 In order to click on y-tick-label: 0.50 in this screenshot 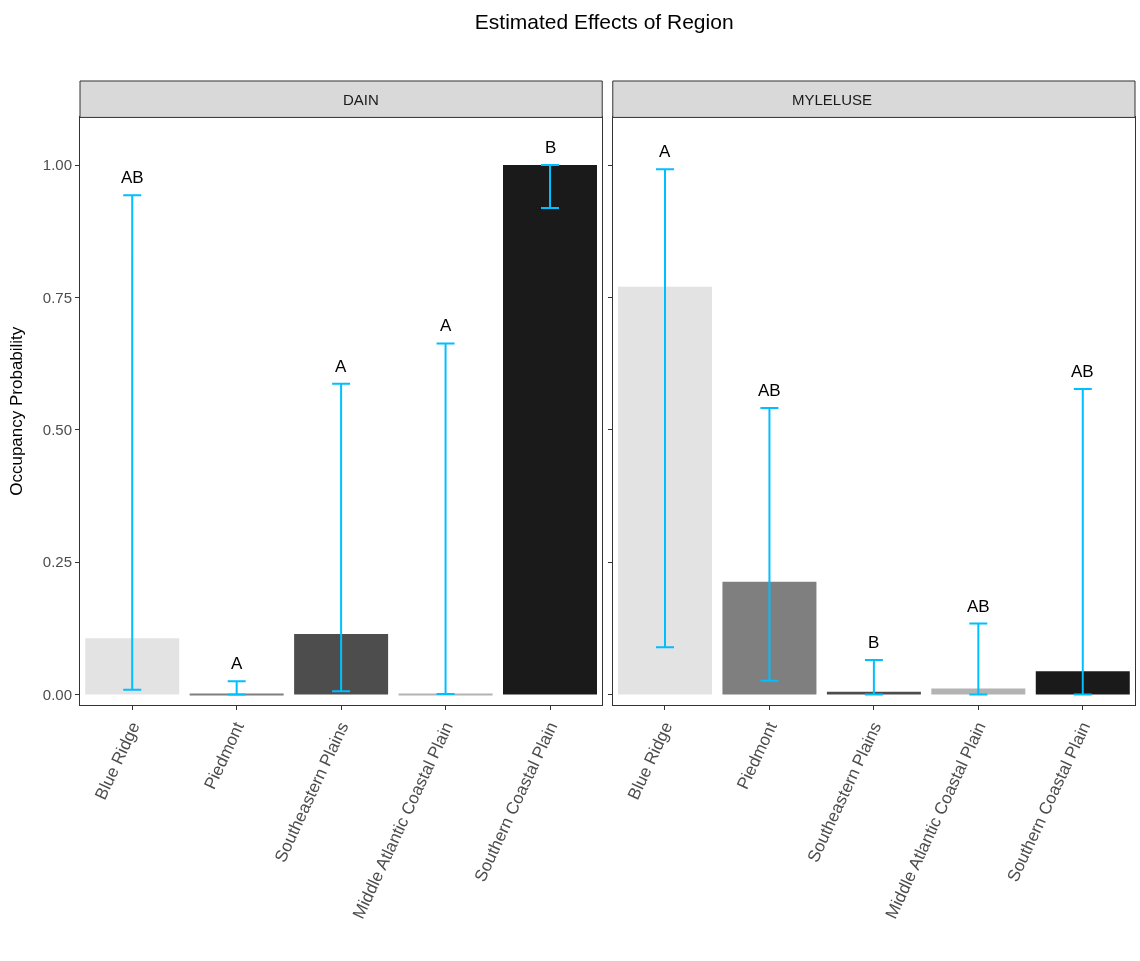, I will do `click(57, 430)`.